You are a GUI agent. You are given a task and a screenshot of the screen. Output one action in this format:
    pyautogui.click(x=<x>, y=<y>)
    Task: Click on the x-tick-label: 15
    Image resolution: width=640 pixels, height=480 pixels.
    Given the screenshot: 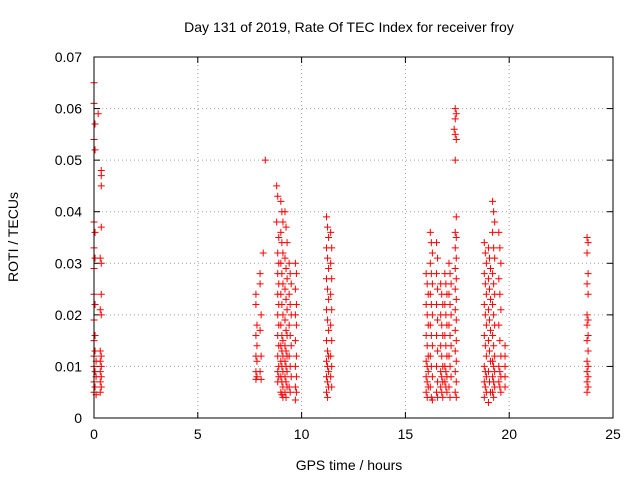 What is the action you would take?
    pyautogui.click(x=406, y=434)
    